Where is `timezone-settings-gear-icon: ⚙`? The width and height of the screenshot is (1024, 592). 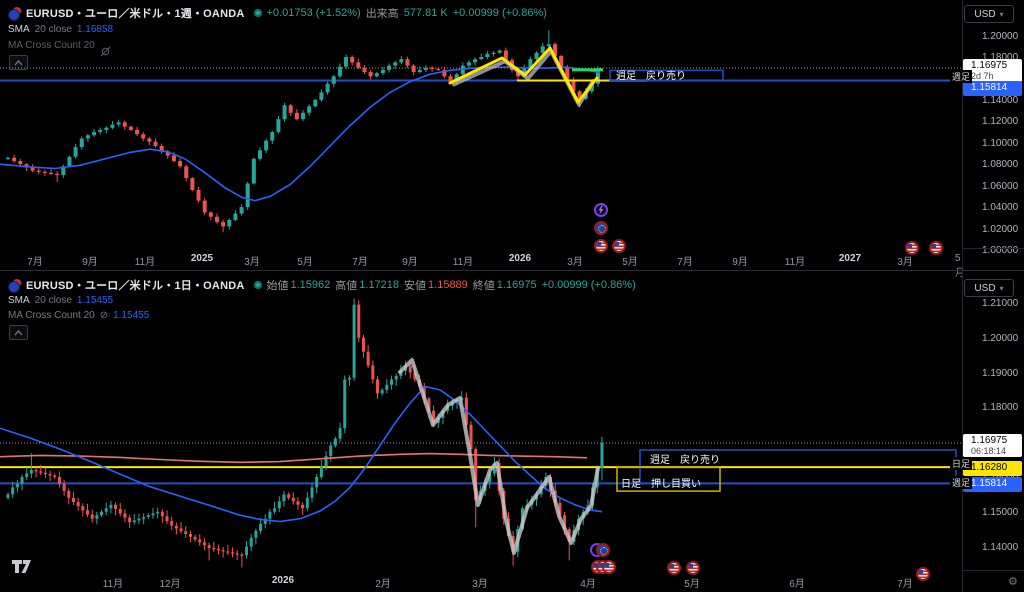
timezone-settings-gear-icon: ⚙ is located at coordinates (1013, 582).